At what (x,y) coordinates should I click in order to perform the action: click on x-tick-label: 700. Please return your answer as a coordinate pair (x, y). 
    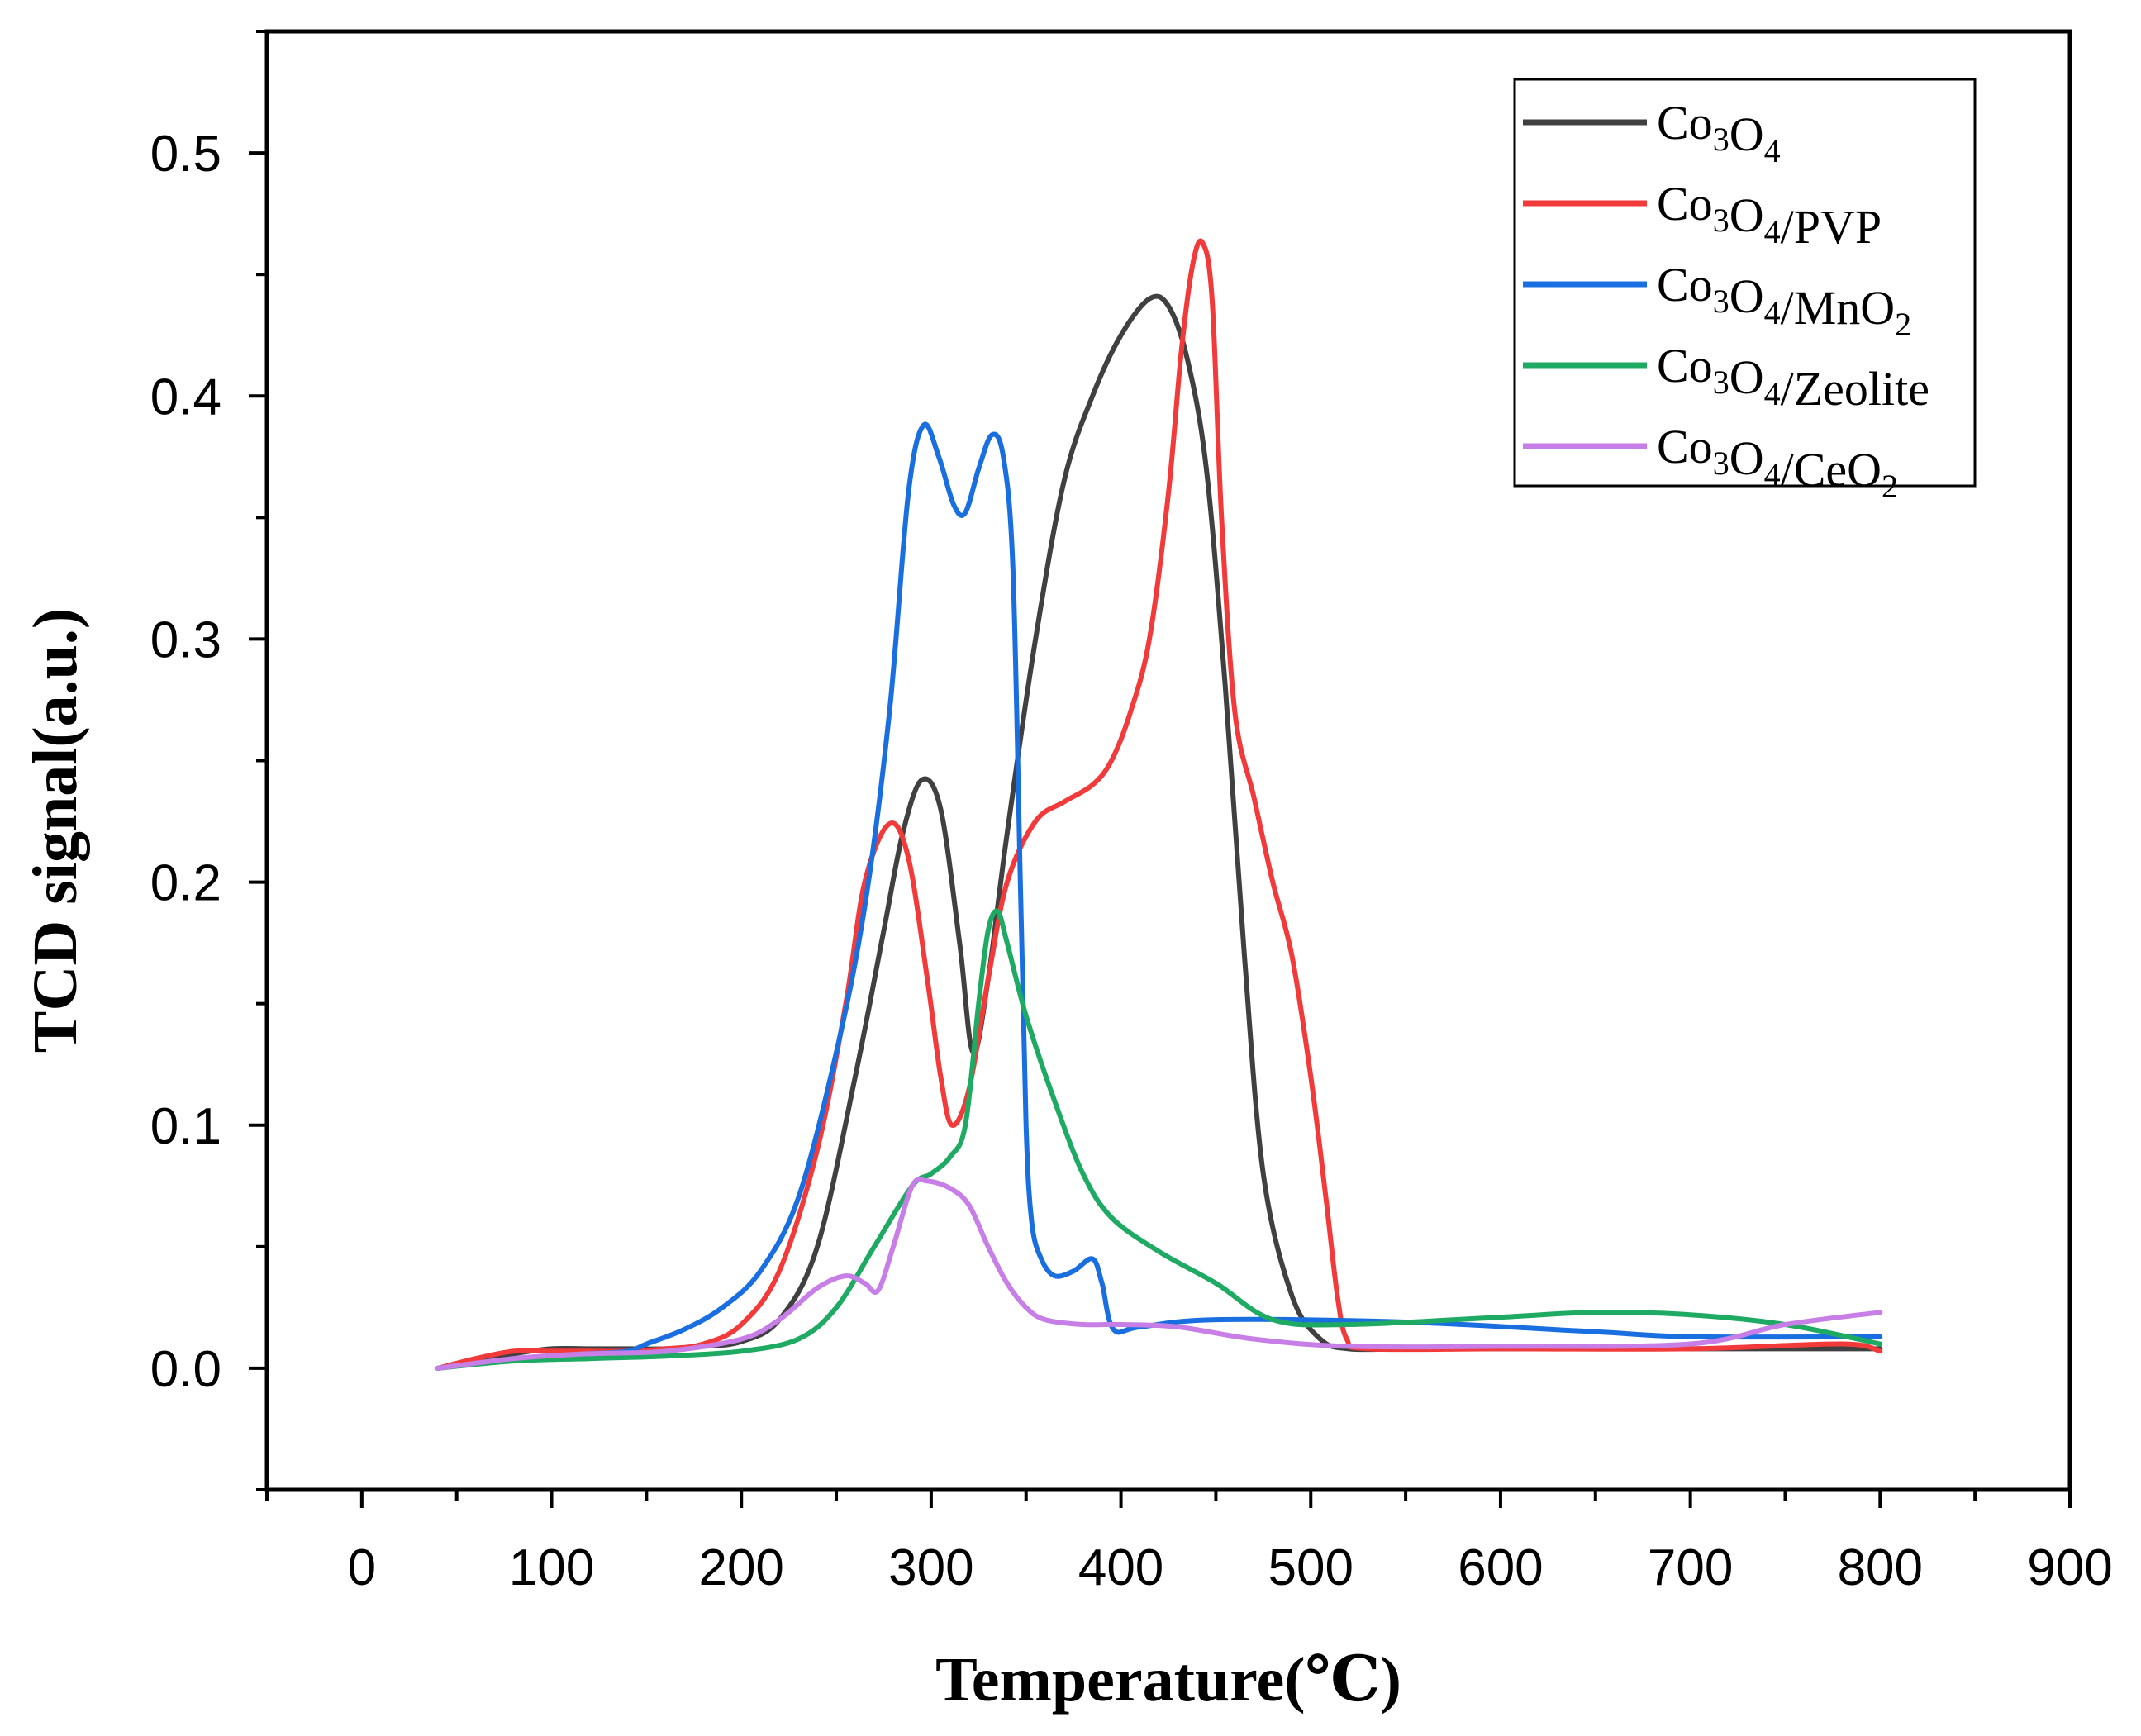
    Looking at the image, I should click on (1690, 1567).